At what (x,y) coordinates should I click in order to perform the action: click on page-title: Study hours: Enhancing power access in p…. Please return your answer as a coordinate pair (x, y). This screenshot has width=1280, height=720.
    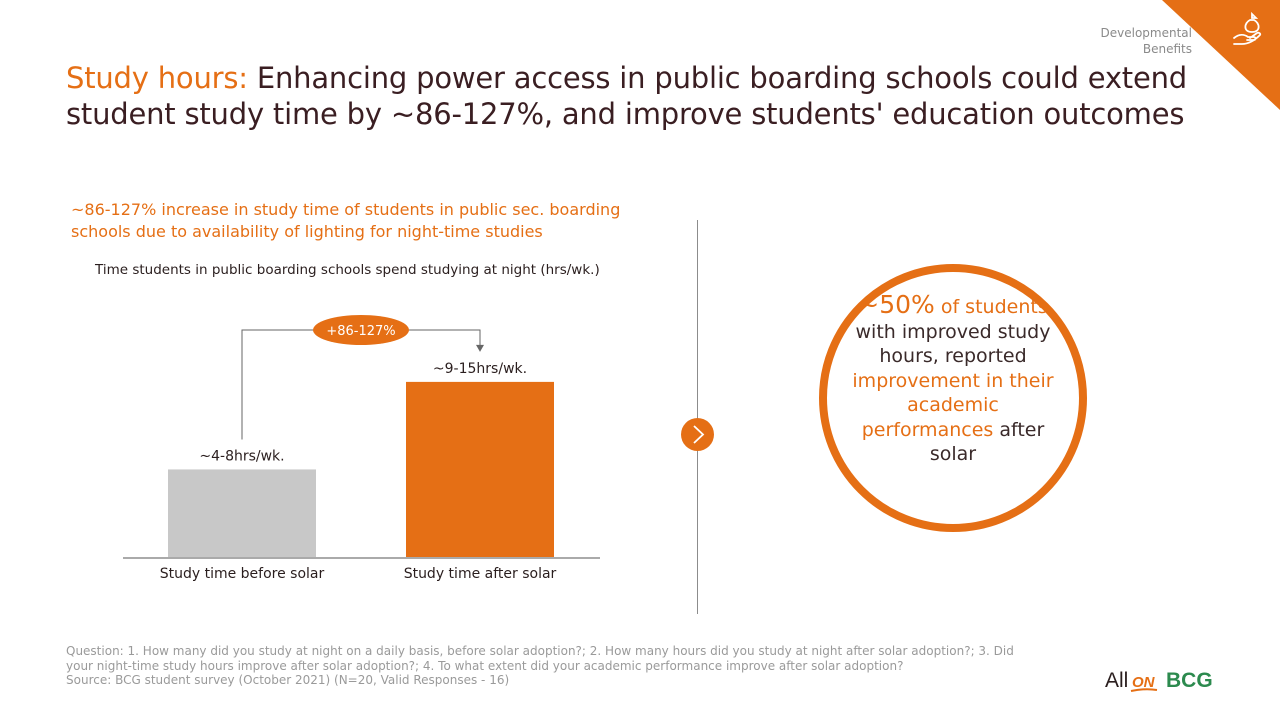
    Looking at the image, I should click on (631, 96).